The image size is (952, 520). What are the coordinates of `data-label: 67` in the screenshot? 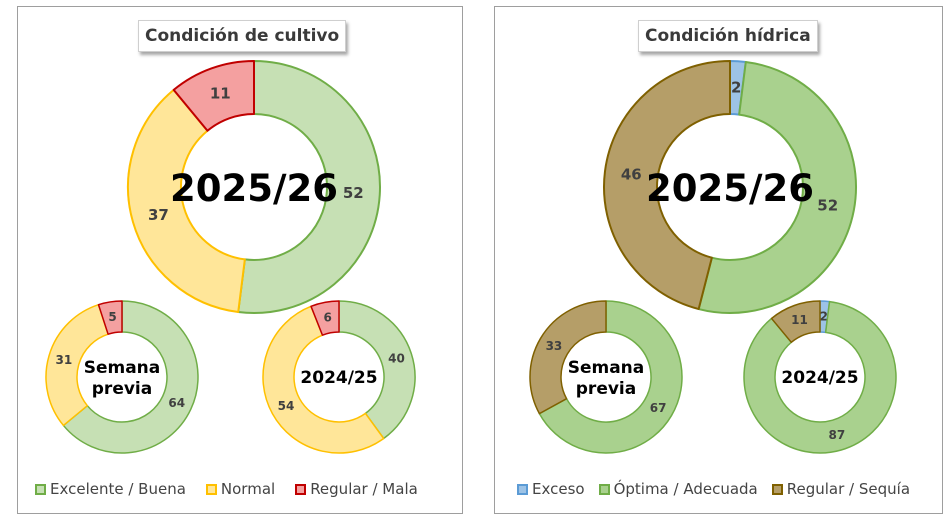 It's located at (658, 408).